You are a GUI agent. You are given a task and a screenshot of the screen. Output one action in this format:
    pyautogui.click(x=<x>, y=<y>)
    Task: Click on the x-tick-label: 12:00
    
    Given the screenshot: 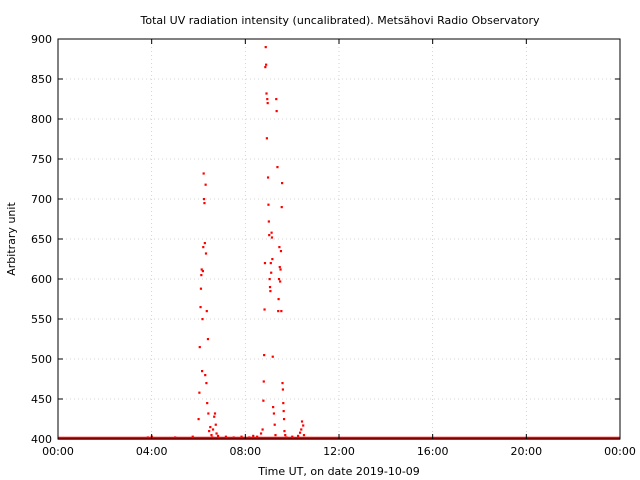 What is the action you would take?
    pyautogui.click(x=339, y=451)
    